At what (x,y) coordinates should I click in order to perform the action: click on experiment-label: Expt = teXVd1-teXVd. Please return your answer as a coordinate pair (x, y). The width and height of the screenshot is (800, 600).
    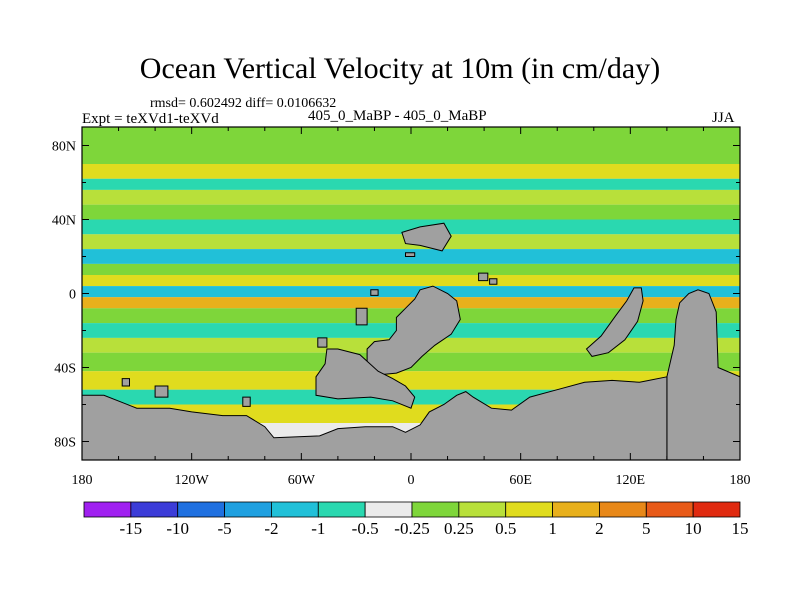
    Looking at the image, I should click on (150, 119).